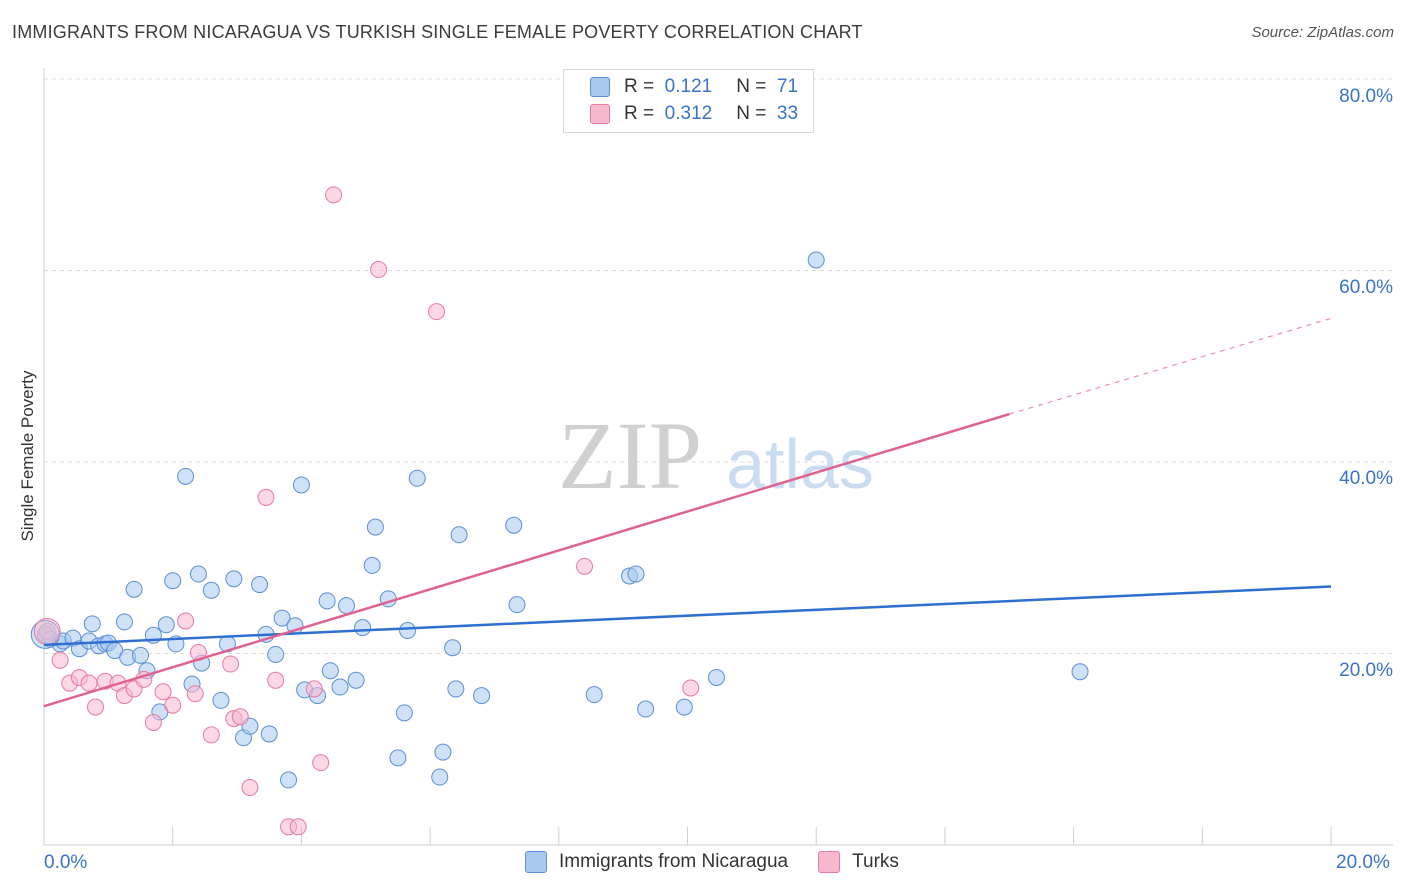 The image size is (1406, 892). What do you see at coordinates (674, 861) in the screenshot?
I see `legend-label: Immigrants from Nicaragua` at bounding box center [674, 861].